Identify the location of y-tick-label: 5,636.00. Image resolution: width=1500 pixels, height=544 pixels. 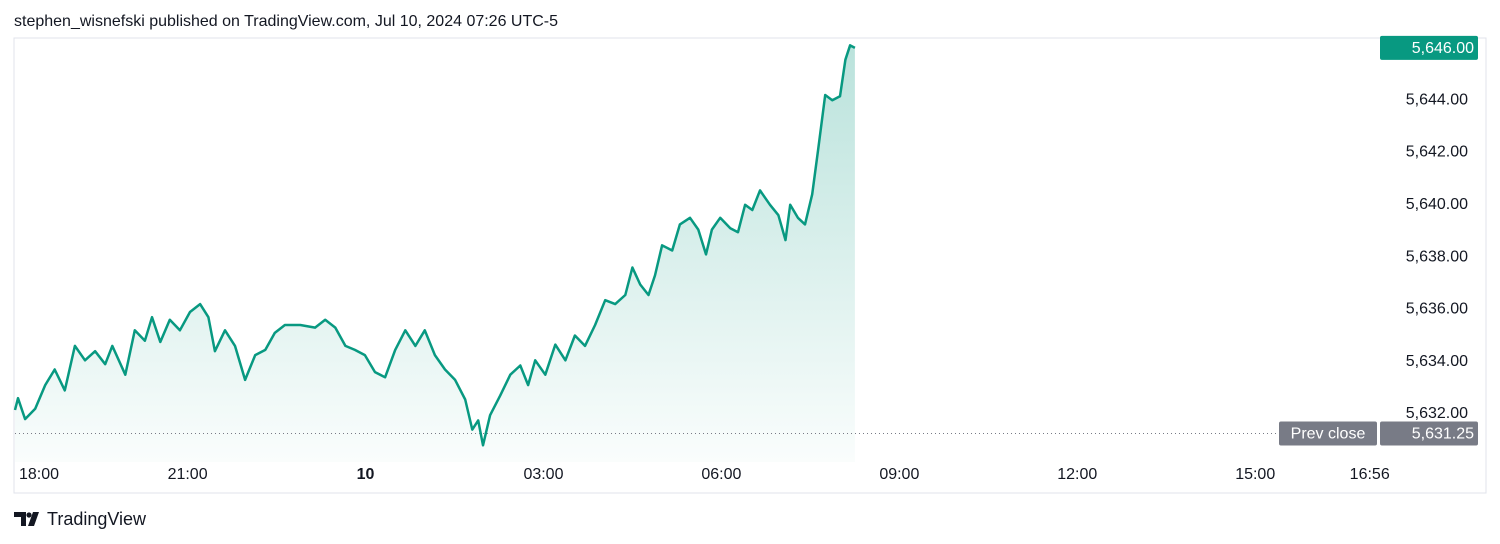
(1437, 309).